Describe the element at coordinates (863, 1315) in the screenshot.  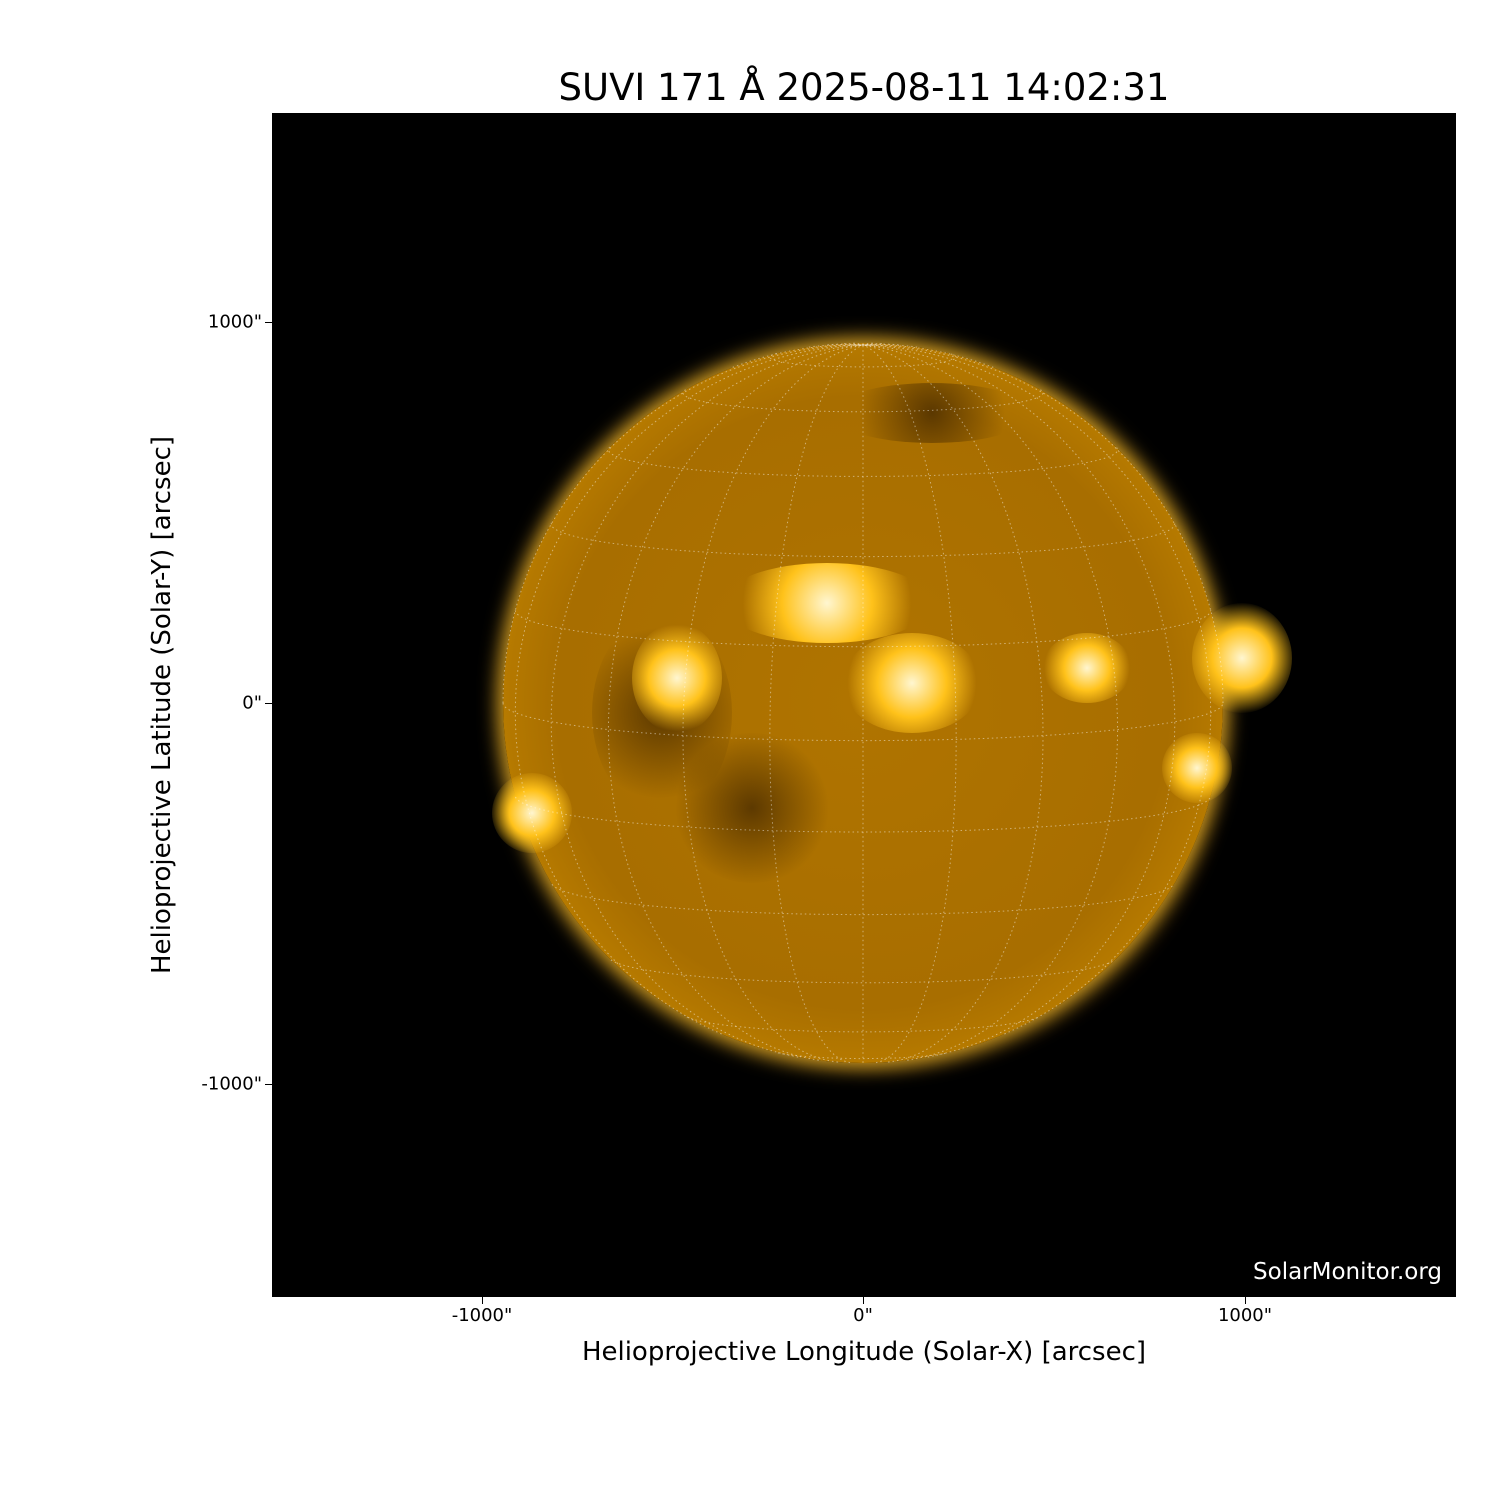
I see `x-tick-label: 0"` at that location.